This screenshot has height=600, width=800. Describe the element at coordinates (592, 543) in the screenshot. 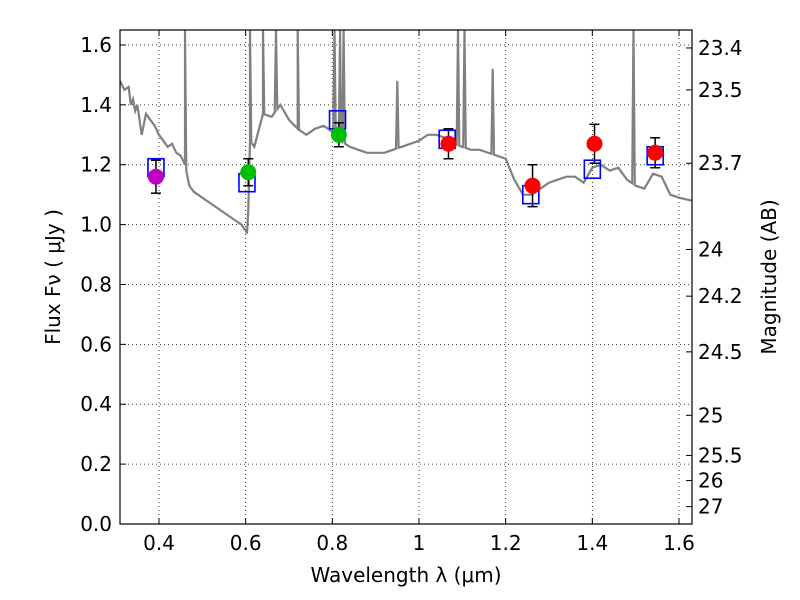

I see `x-tick-label: 1.4` at that location.